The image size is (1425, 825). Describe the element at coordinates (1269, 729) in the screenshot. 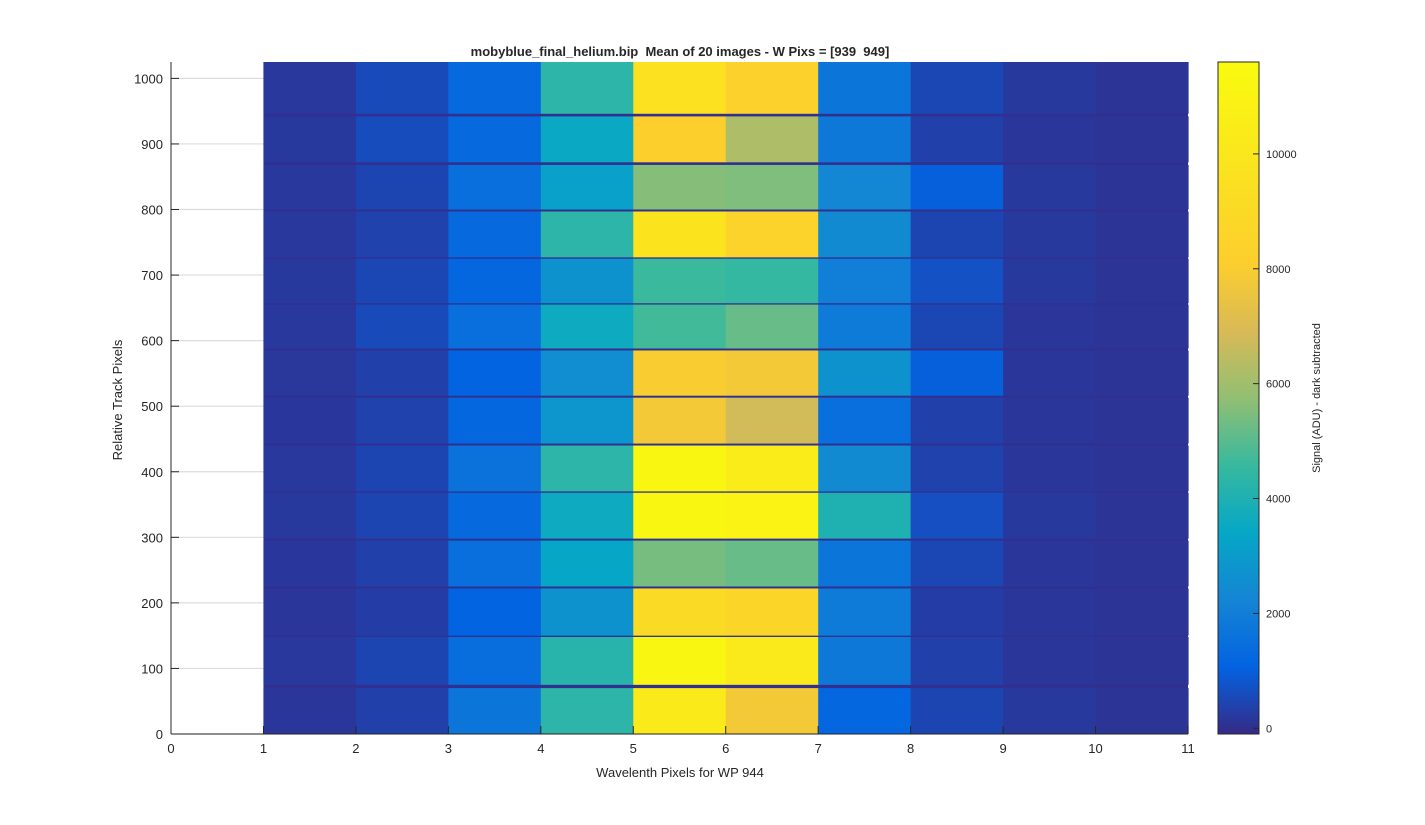

I see `colorbar-tick-label: 0` at that location.